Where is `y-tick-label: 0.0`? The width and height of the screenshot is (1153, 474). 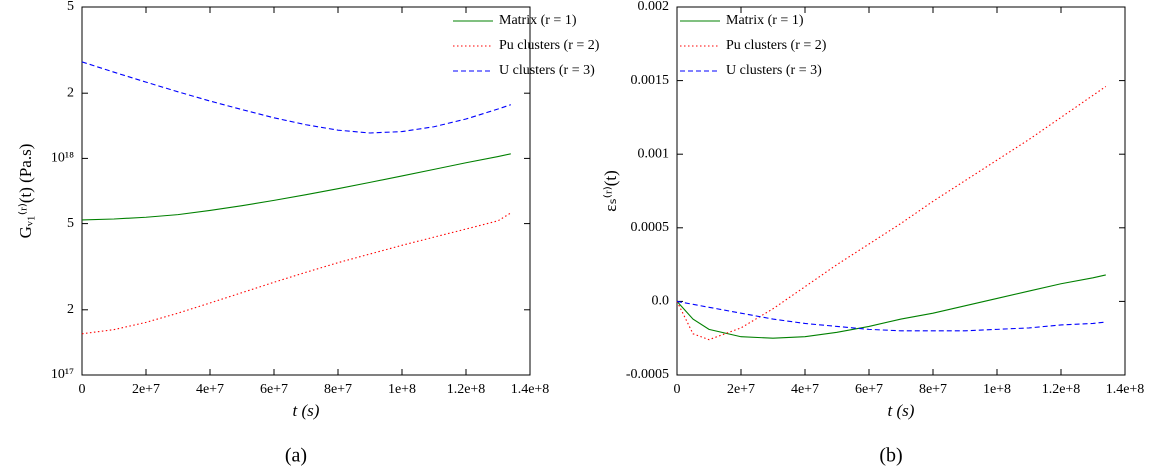
y-tick-label: 0.0 is located at coordinates (661, 301).